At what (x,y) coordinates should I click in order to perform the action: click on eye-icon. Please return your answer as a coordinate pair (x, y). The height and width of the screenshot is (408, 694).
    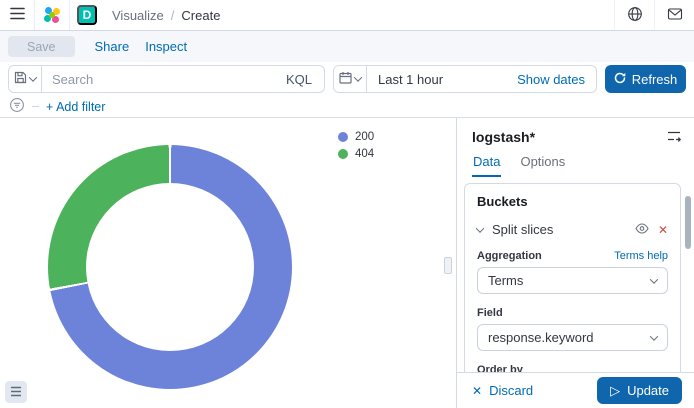
    Looking at the image, I should click on (642, 229).